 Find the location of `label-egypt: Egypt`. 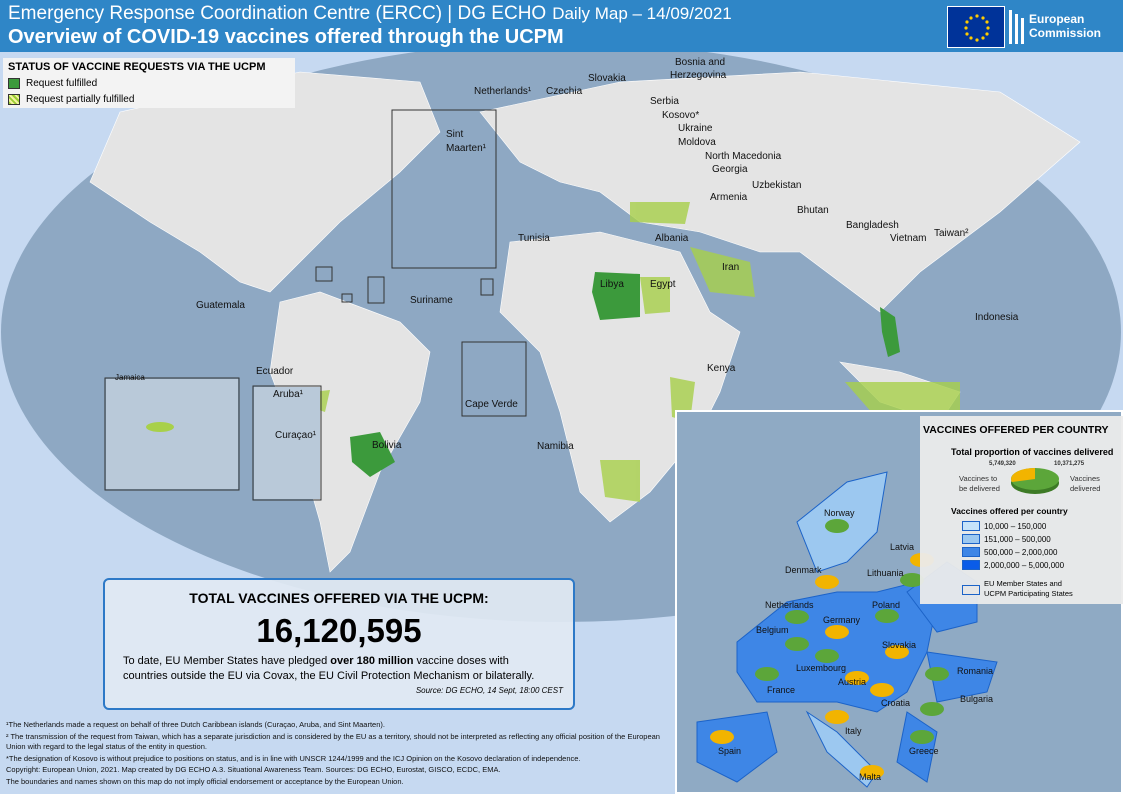

label-egypt: Egypt is located at coordinates (663, 284).